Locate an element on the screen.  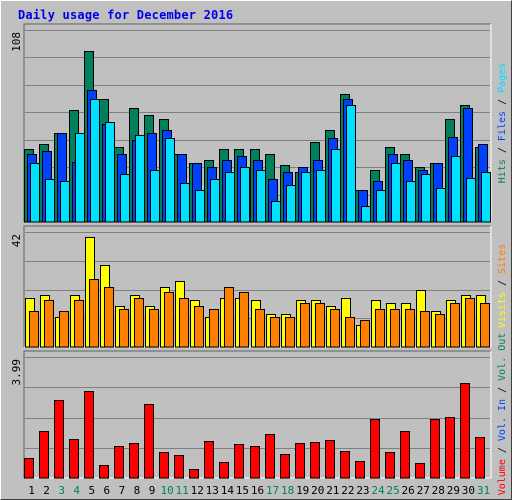
x-tick-label-day-22: 22 is located at coordinates (347, 490).